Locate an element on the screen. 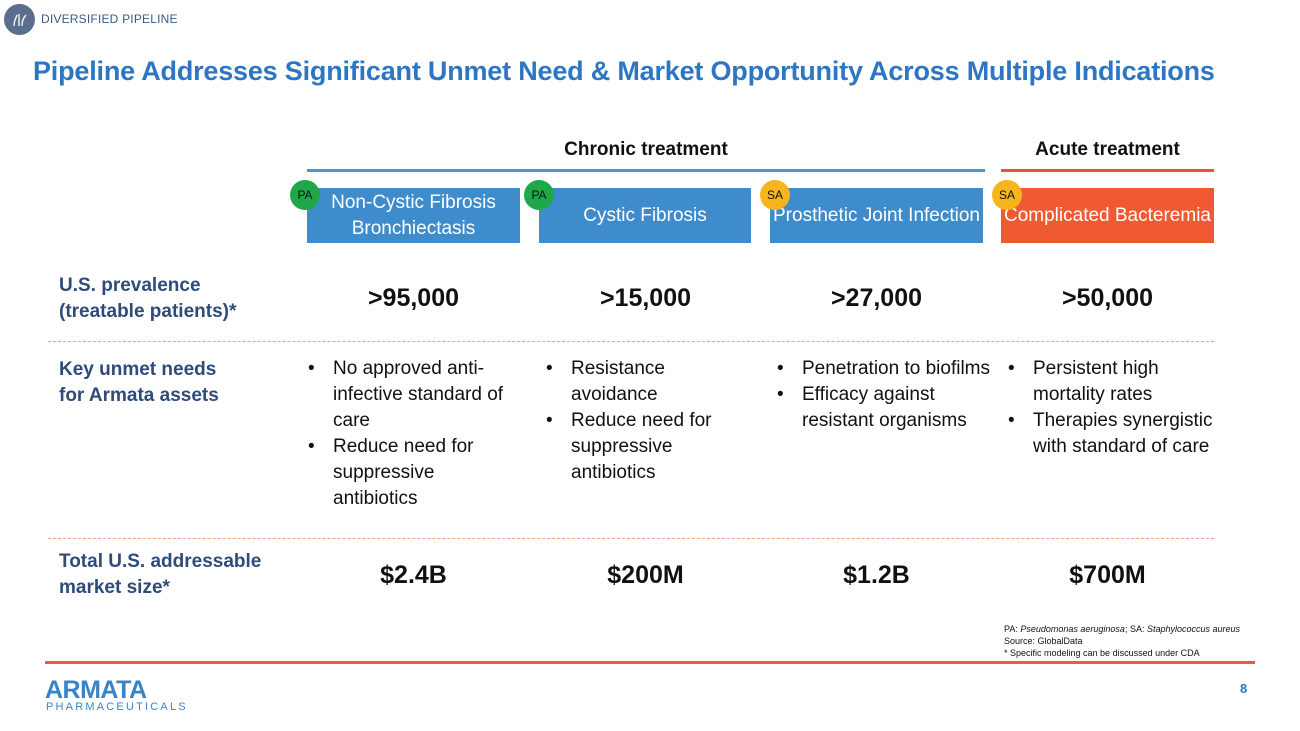  prevalence-value: >50,000 is located at coordinates (1107, 298).